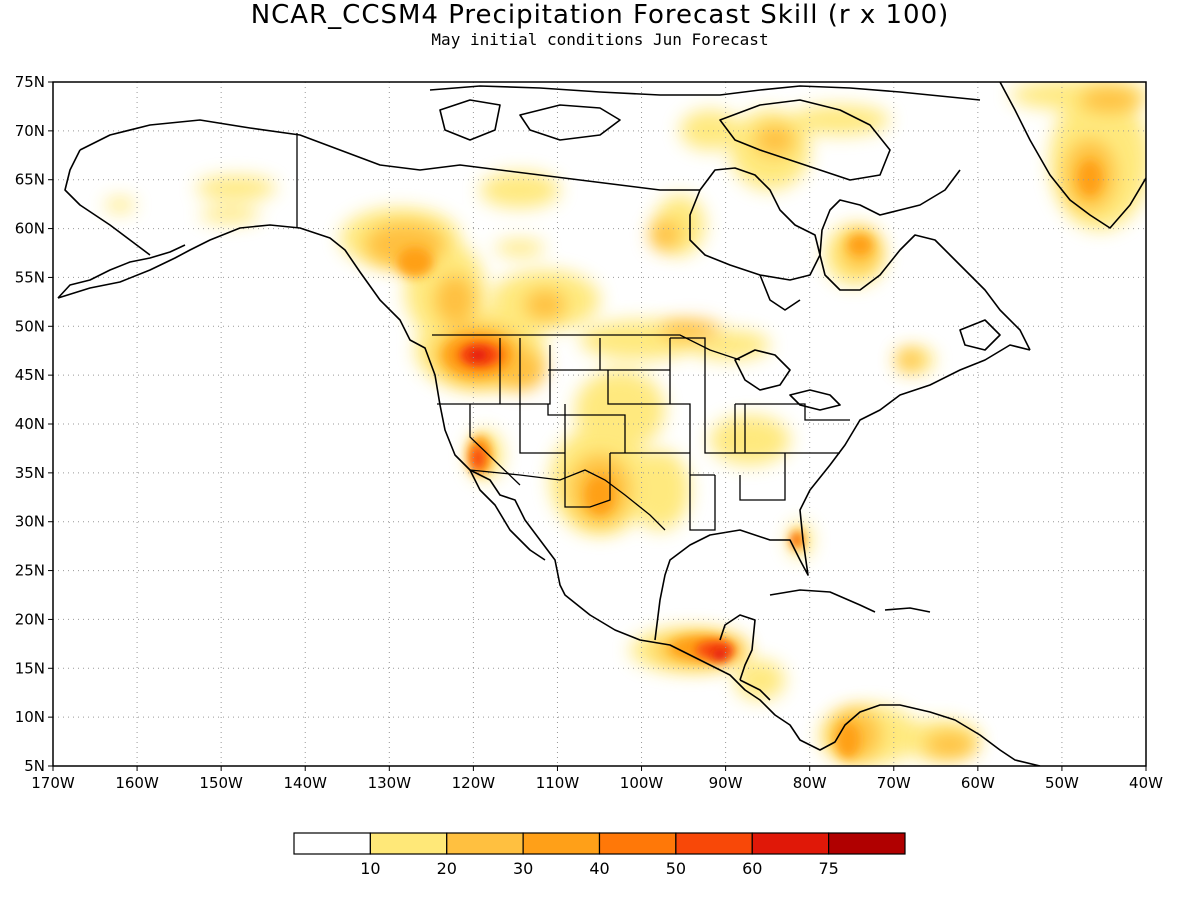 The height and width of the screenshot is (900, 1200). Describe the element at coordinates (305, 783) in the screenshot. I see `lon-label: 140W` at that location.